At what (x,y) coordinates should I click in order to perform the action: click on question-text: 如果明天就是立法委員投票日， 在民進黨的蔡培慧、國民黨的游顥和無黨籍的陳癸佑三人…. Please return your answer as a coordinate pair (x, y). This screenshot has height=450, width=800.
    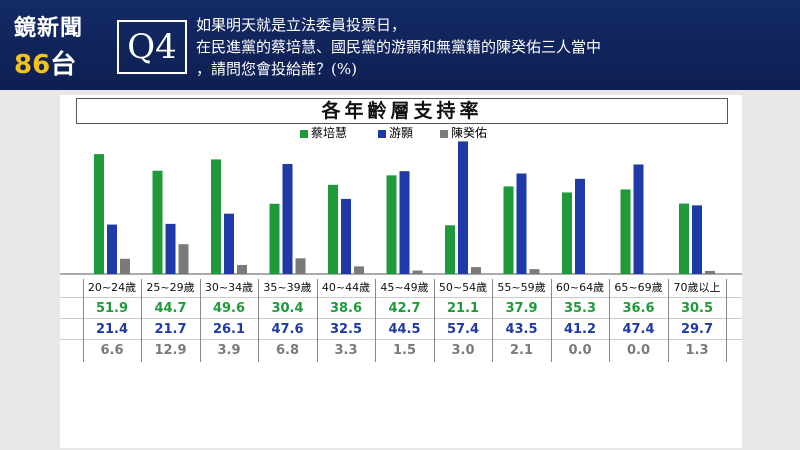
    Looking at the image, I should click on (491, 47).